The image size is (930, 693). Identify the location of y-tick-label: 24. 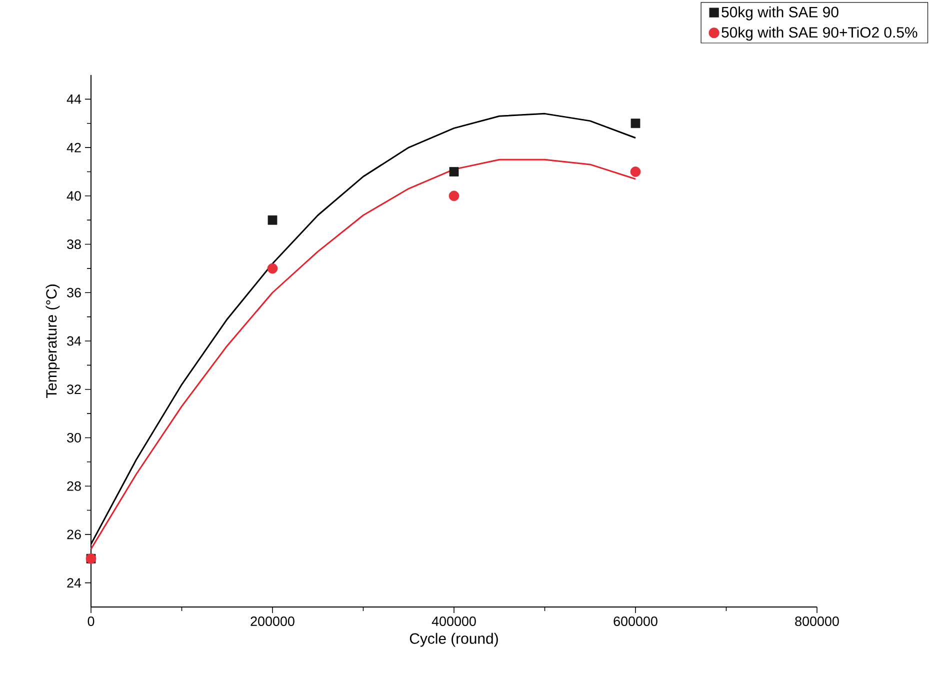
(74, 583).